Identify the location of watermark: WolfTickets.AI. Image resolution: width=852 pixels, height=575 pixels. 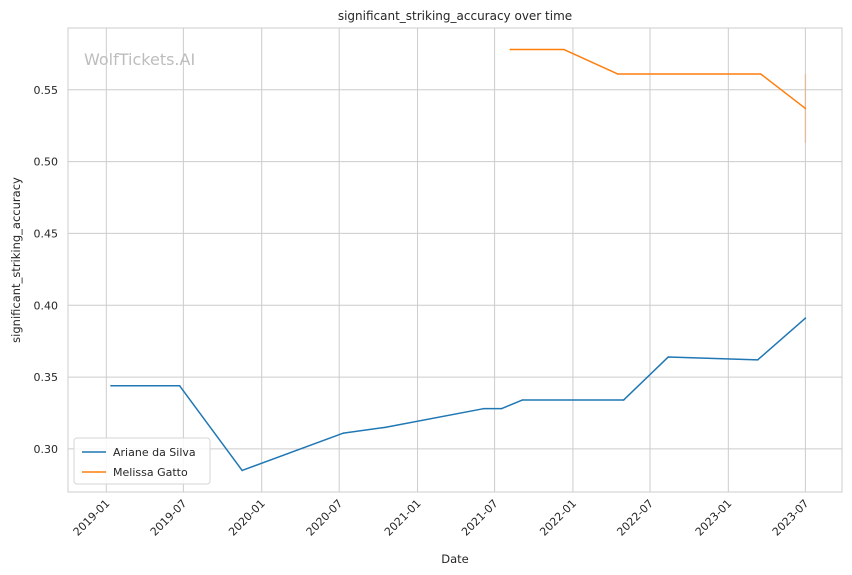
(139, 59).